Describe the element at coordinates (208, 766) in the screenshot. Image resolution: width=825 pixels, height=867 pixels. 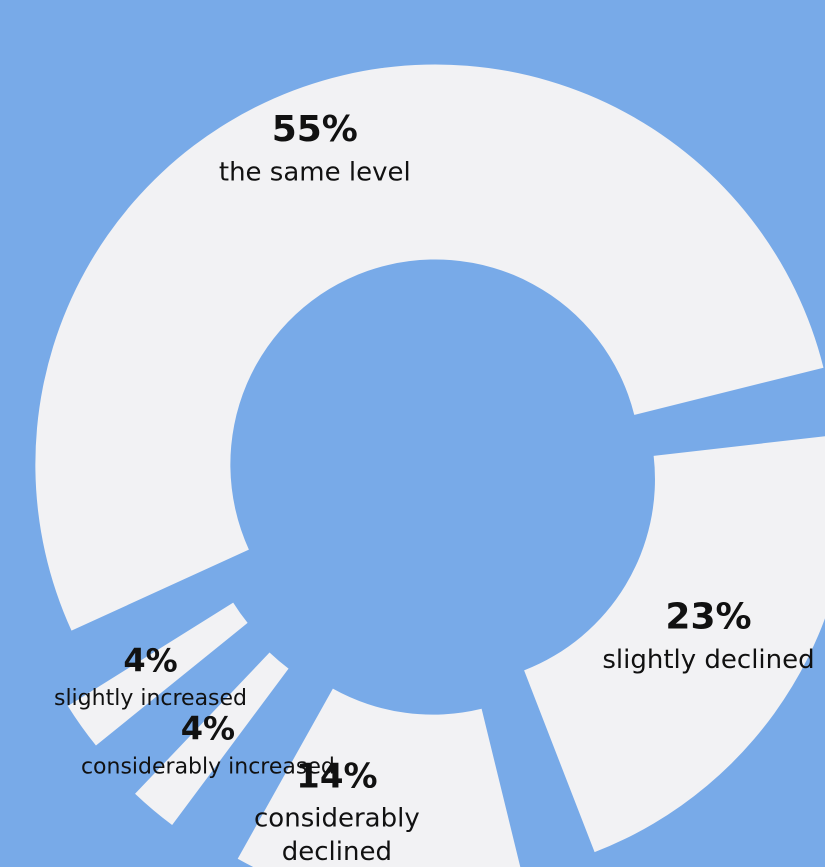
I see `slice-category-label: considerably increased` at that location.